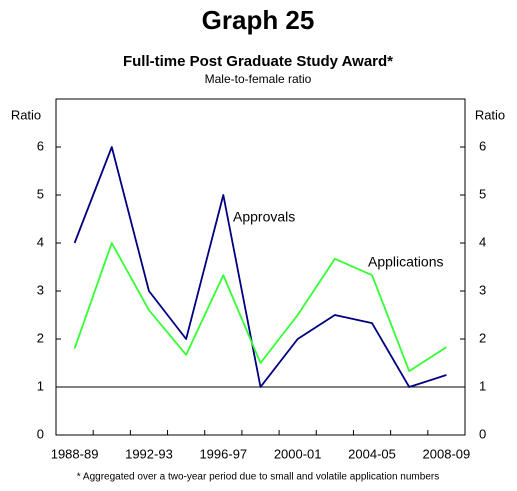 This screenshot has width=517, height=491. Describe the element at coordinates (264, 217) in the screenshot. I see `series-label: Approvals` at that location.